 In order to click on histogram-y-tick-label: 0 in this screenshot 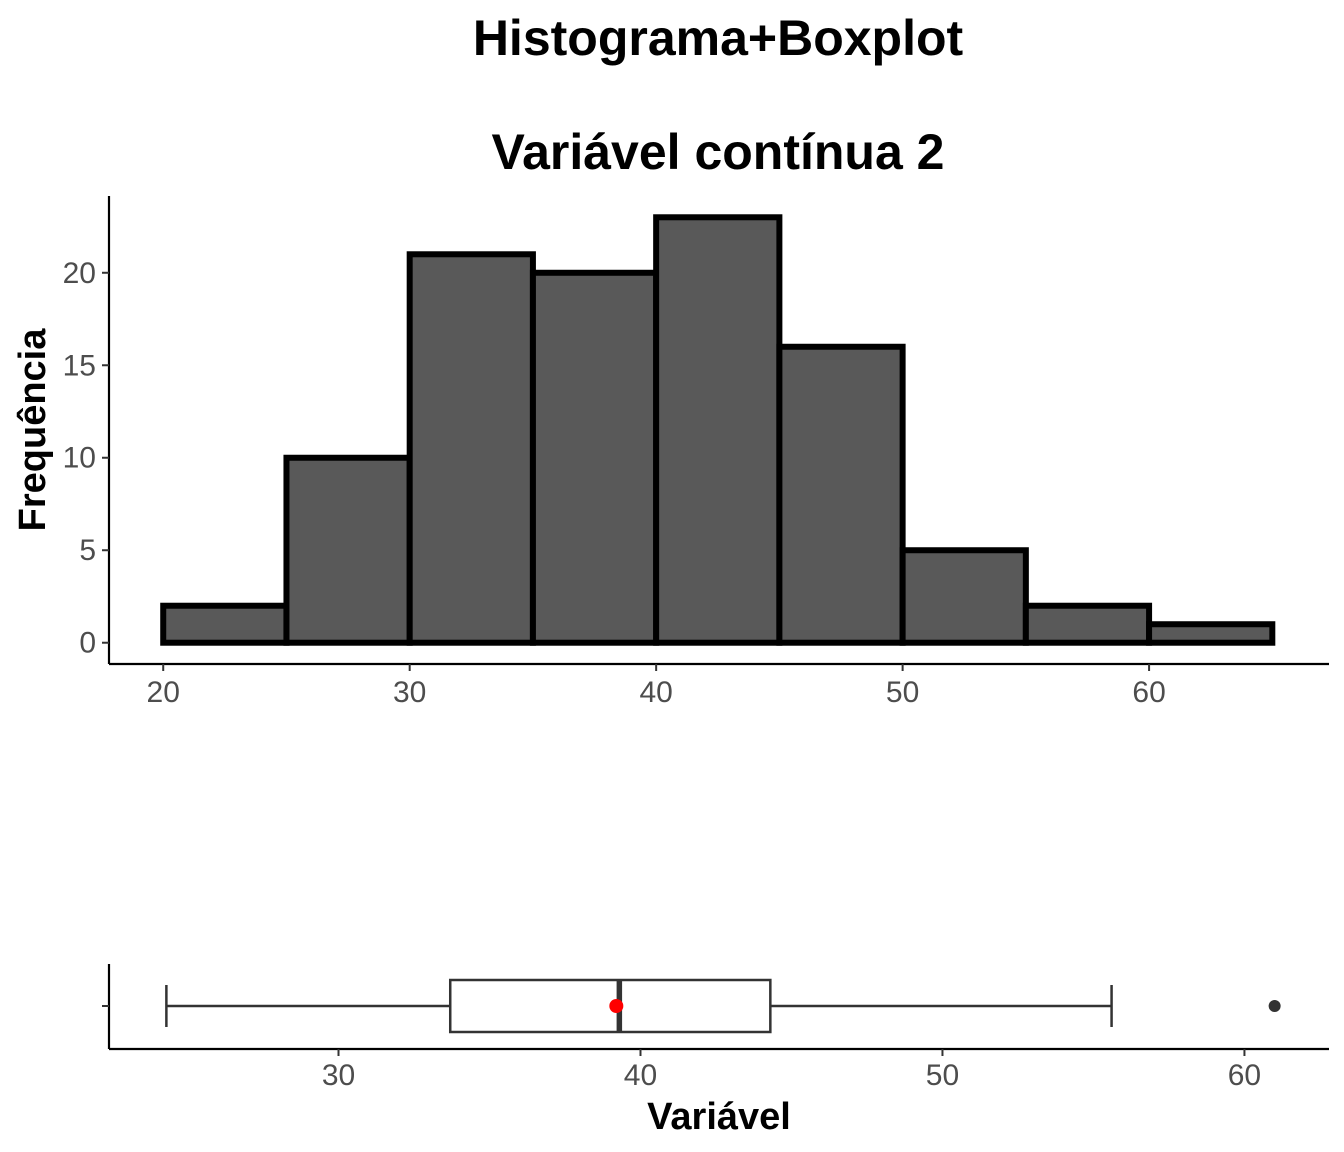, I will do `click(87, 643)`.